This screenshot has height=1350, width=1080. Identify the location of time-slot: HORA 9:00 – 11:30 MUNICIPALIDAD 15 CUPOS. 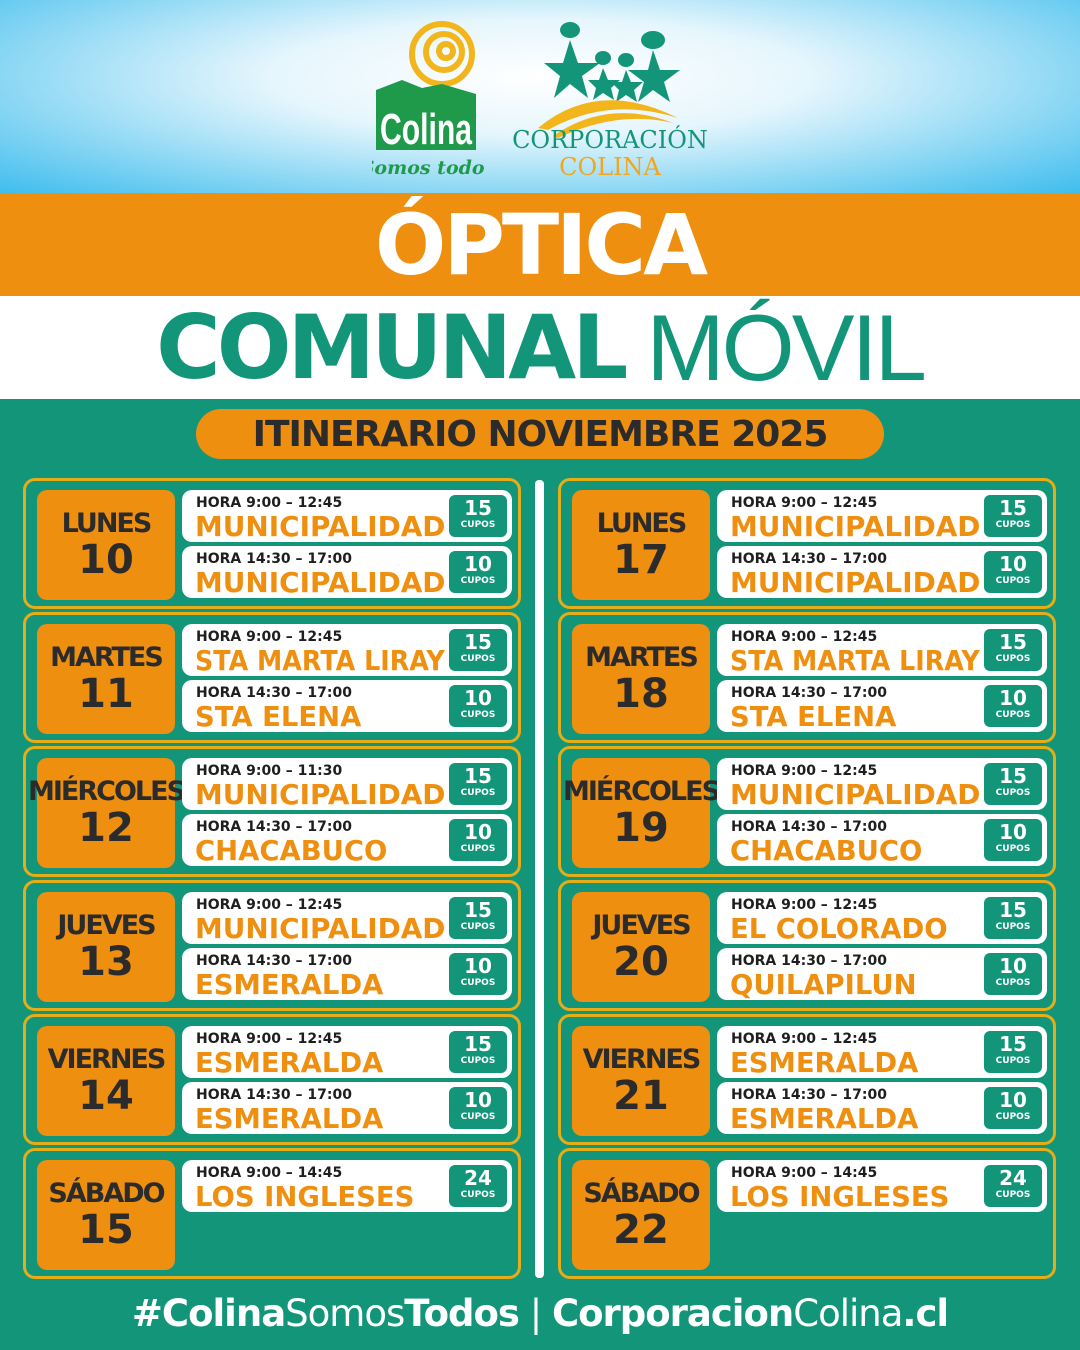
(347, 784).